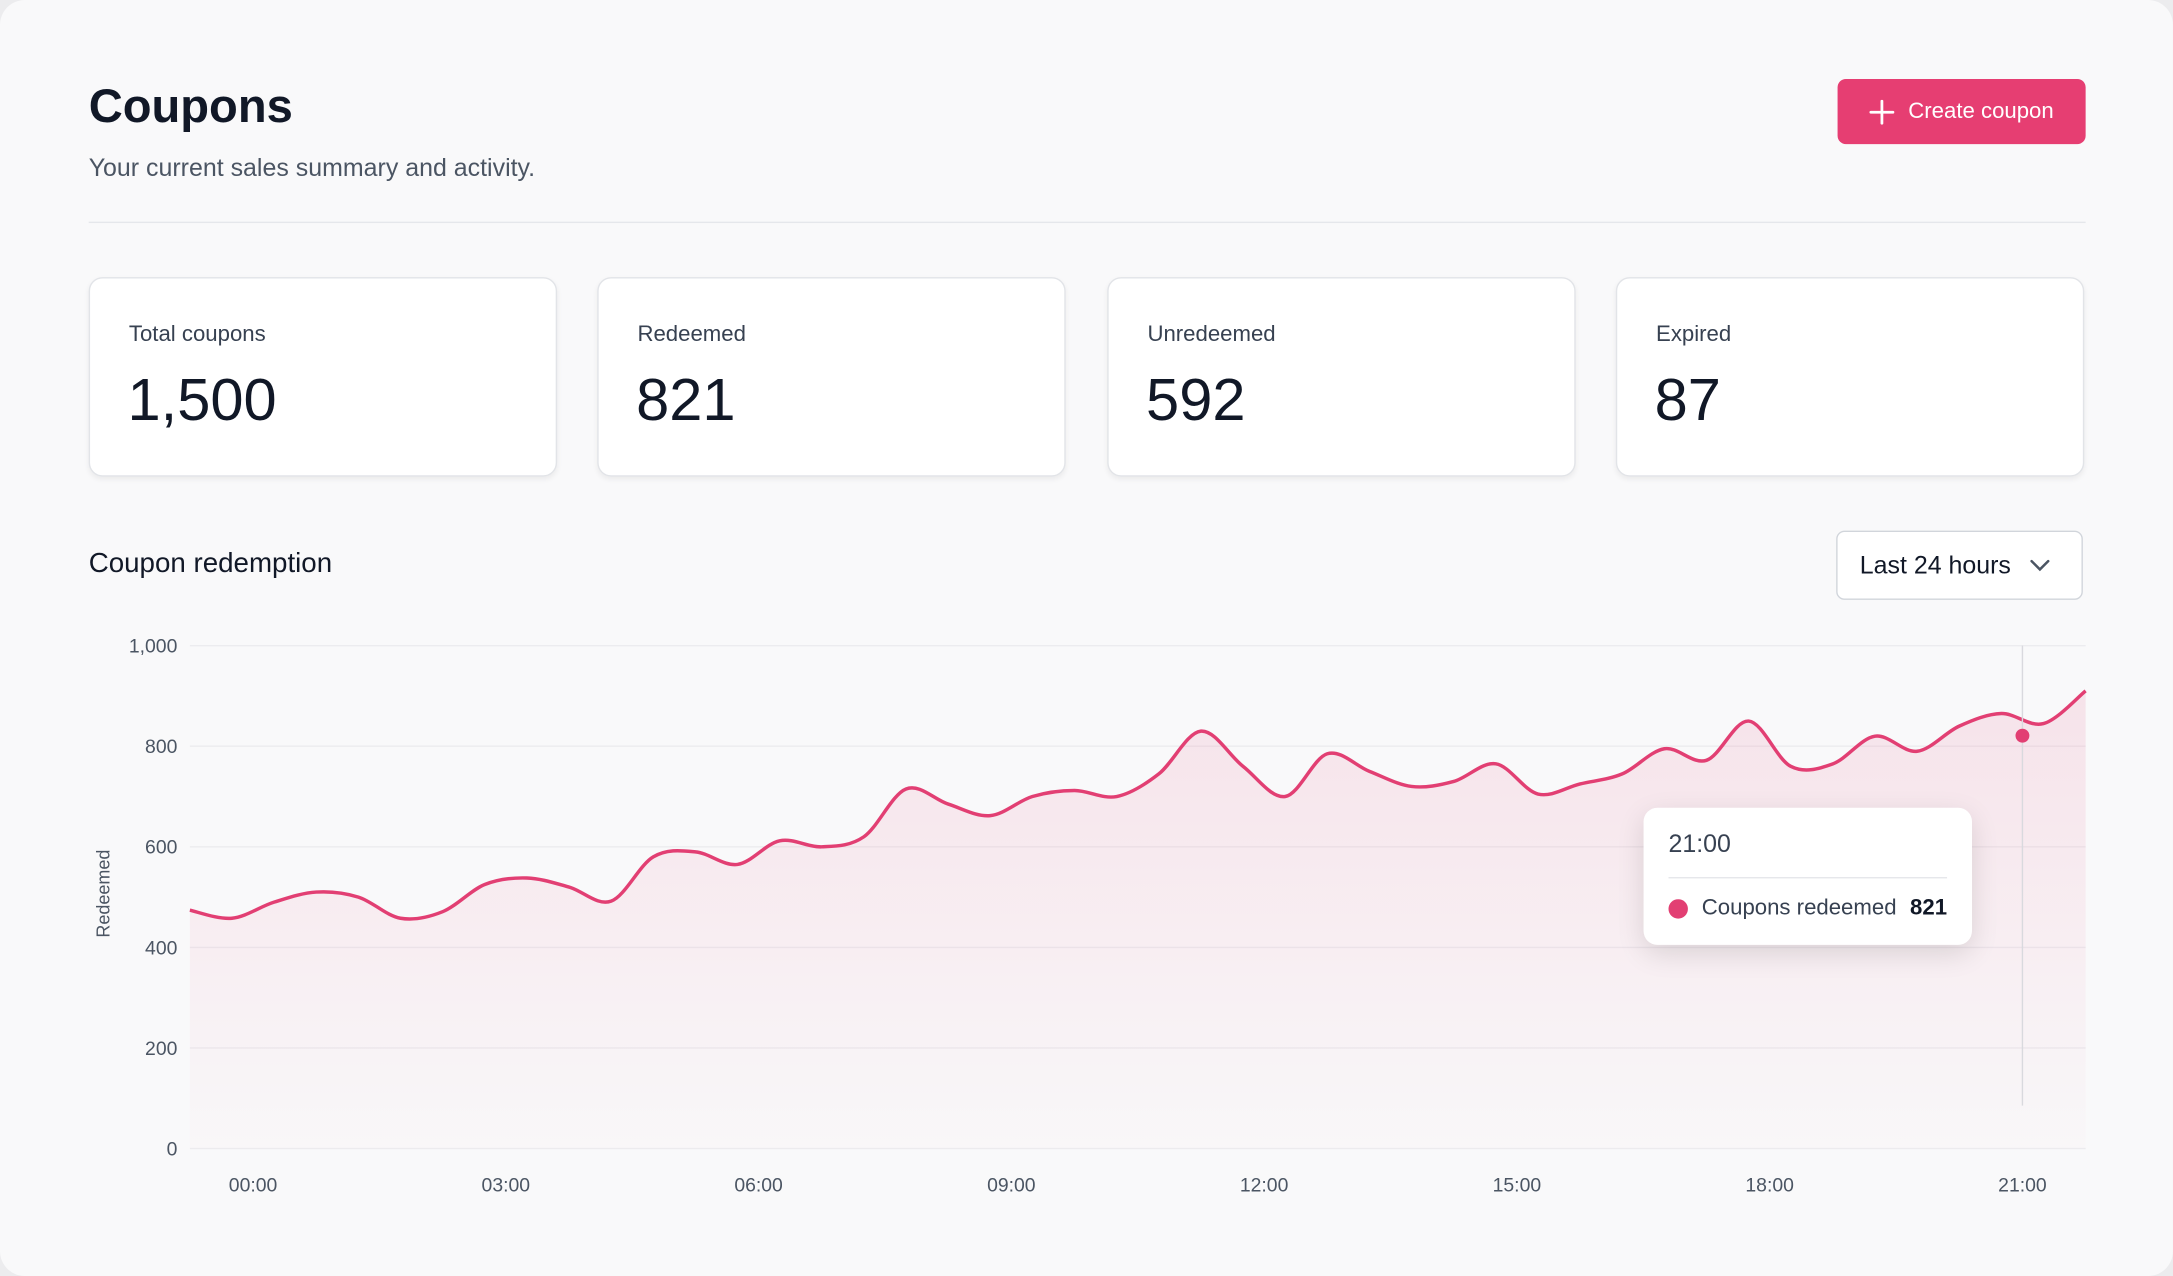 Image resolution: width=2173 pixels, height=1276 pixels. Describe the element at coordinates (1517, 1186) in the screenshot. I see `x-tick-label: 15:00` at that location.